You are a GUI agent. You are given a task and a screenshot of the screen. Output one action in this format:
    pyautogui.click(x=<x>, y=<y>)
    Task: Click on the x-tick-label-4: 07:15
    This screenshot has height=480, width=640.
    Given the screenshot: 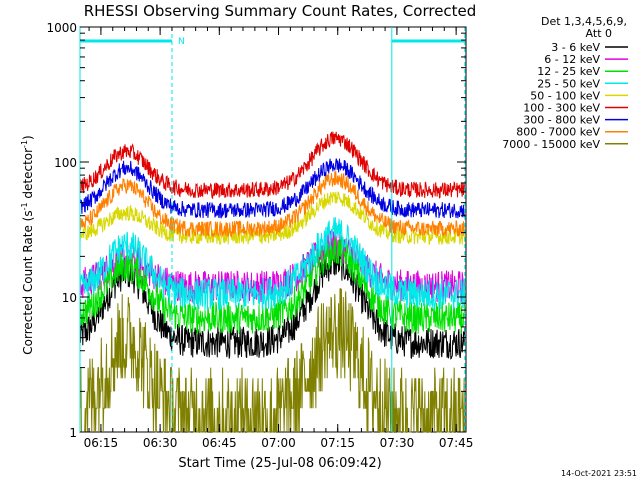 What is the action you would take?
    pyautogui.click(x=337, y=443)
    